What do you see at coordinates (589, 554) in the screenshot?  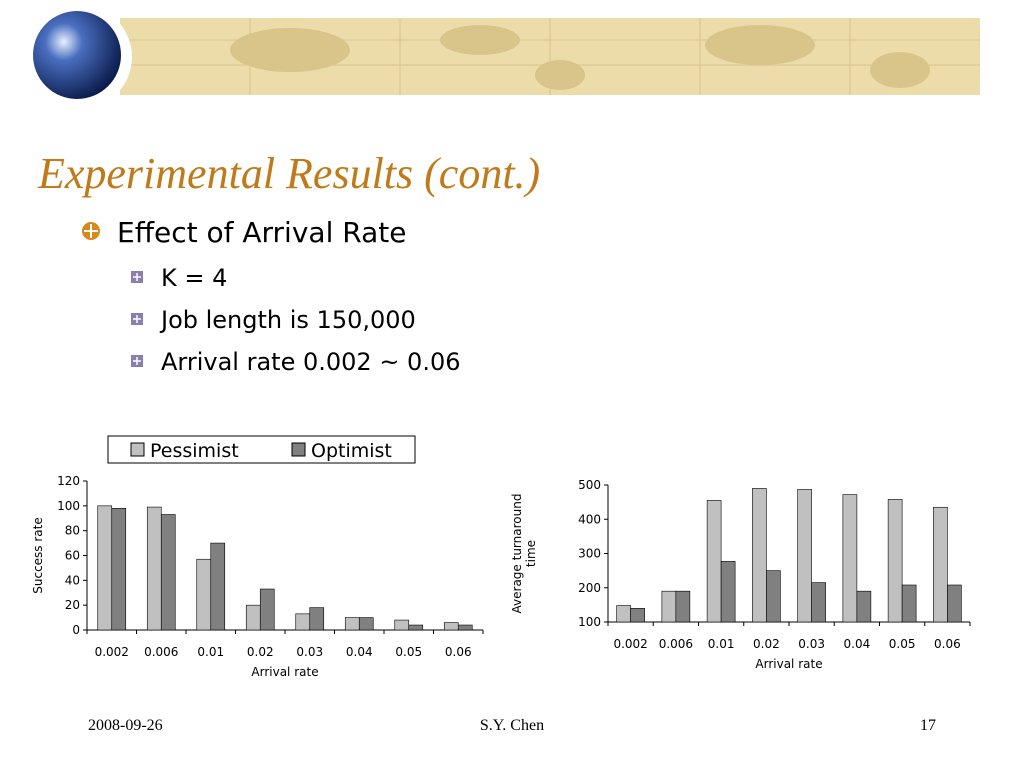 I see `y-tick-label: 300` at bounding box center [589, 554].